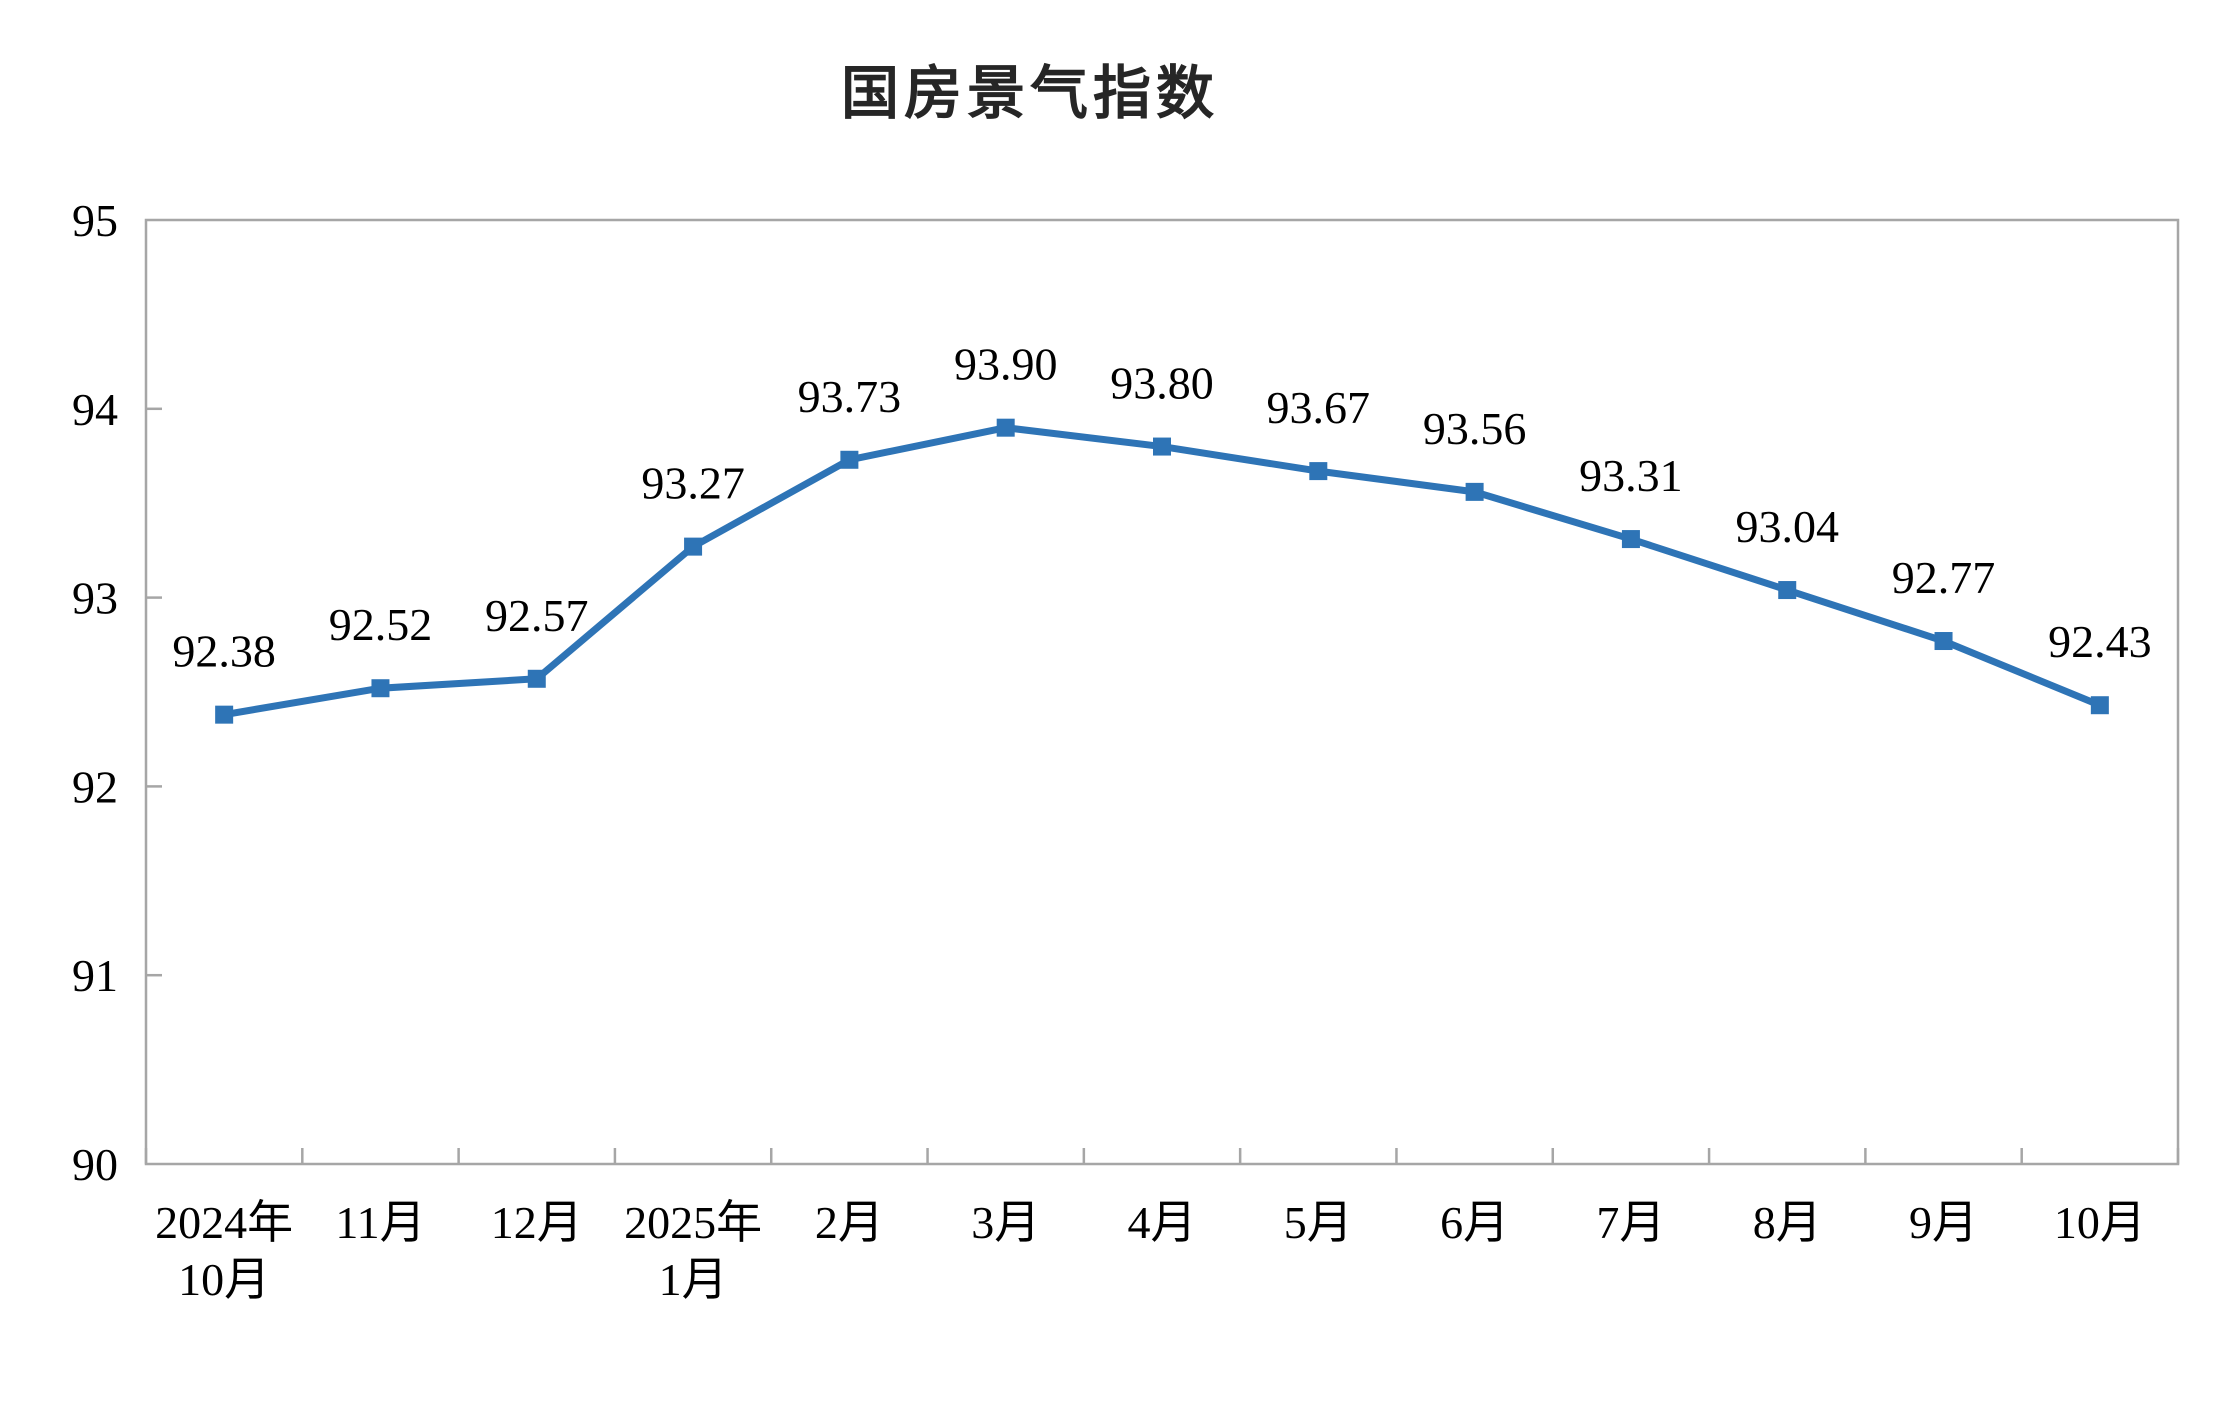  I want to click on data-label: 93.80, so click(1162, 383).